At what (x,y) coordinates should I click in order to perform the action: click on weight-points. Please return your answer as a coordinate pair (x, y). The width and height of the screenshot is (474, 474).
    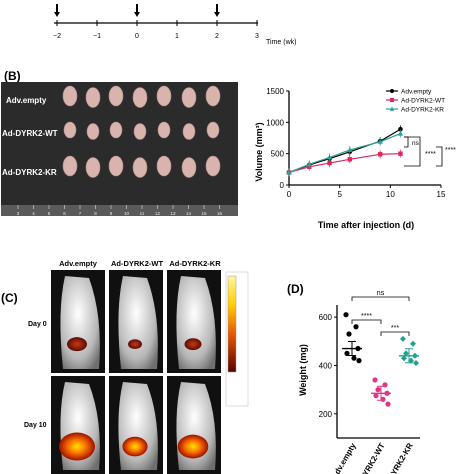
    Looking at the image, I should click on (380, 359).